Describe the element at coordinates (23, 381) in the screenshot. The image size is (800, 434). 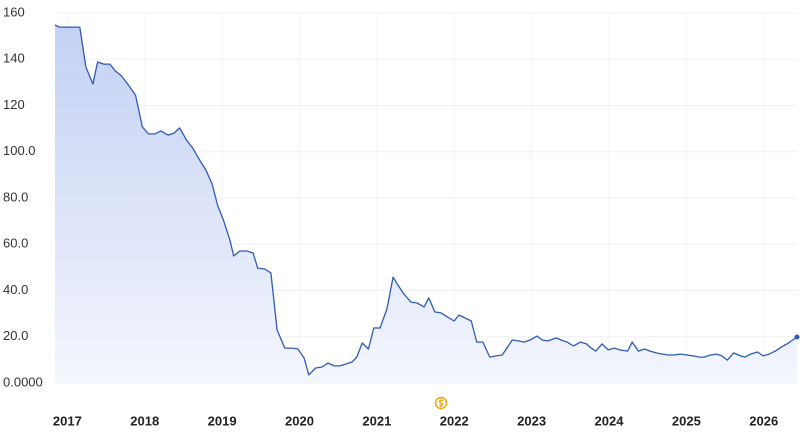
I see `y-tick-label: 0.0000` at that location.